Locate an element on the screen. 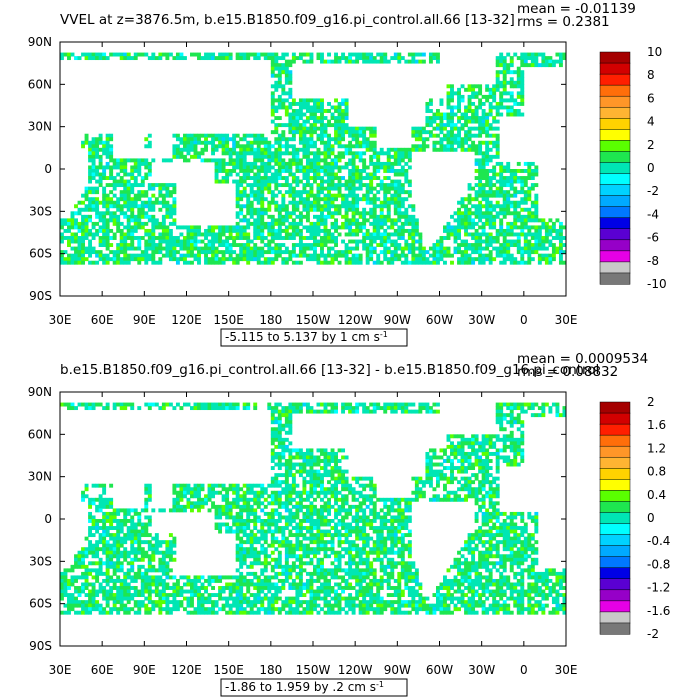 Image resolution: width=700 pixels, height=700 pixels. colorbar-label: 4 is located at coordinates (651, 122).